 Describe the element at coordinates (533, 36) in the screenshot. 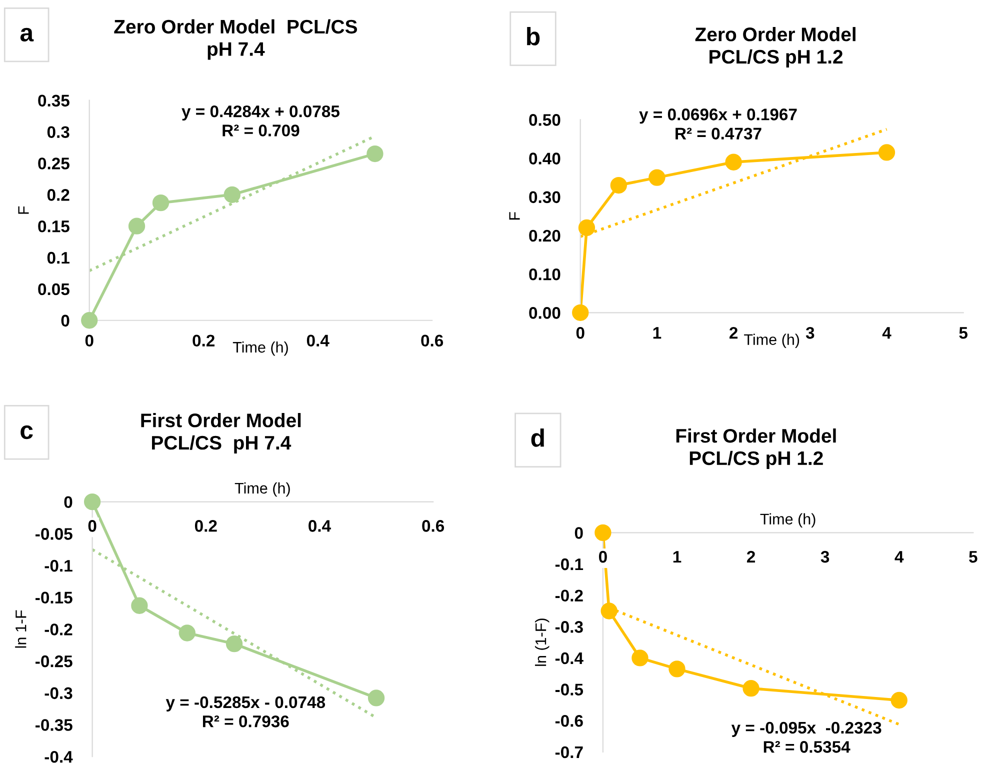

I see `text: b` at that location.